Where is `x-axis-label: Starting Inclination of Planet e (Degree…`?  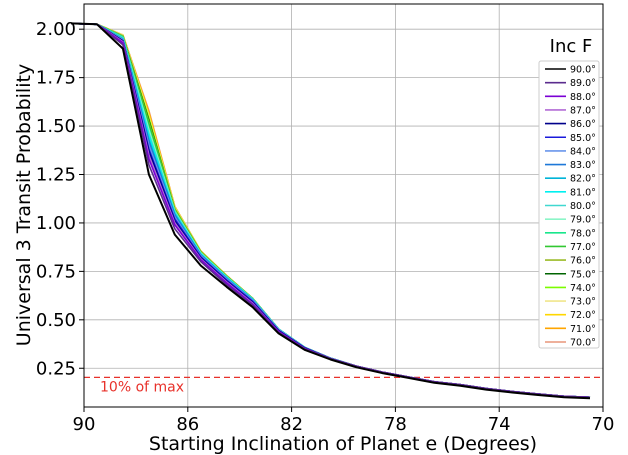 x-axis-label: Starting Inclination of Planet e (Degree… is located at coordinates (343, 444).